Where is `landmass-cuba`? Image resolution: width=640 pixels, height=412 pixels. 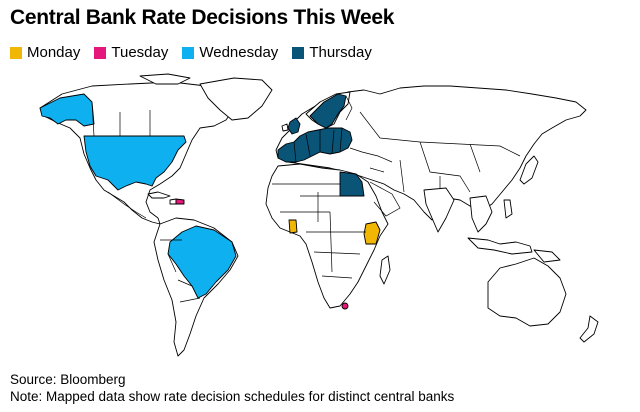
landmass-cuba is located at coordinates (159, 195).